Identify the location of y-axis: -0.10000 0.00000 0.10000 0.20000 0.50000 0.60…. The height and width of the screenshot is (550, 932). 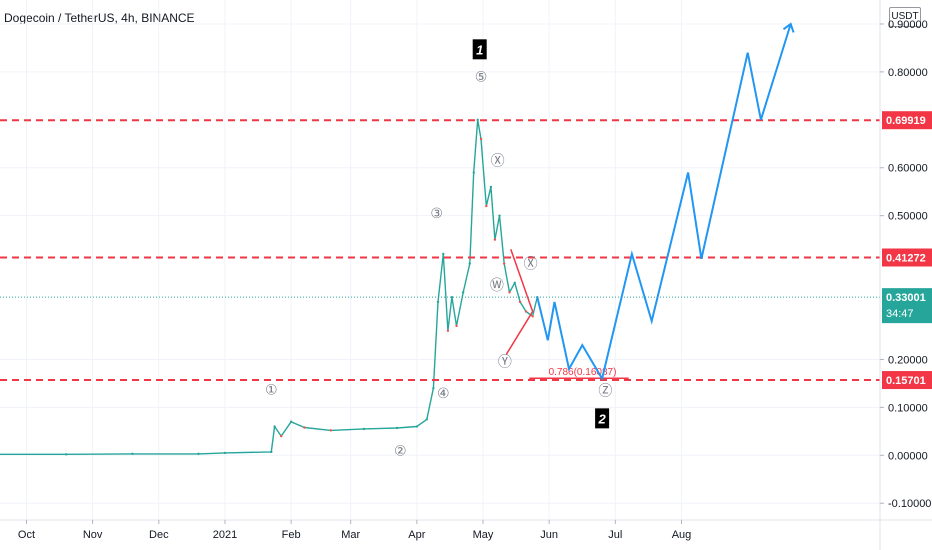
(905, 275).